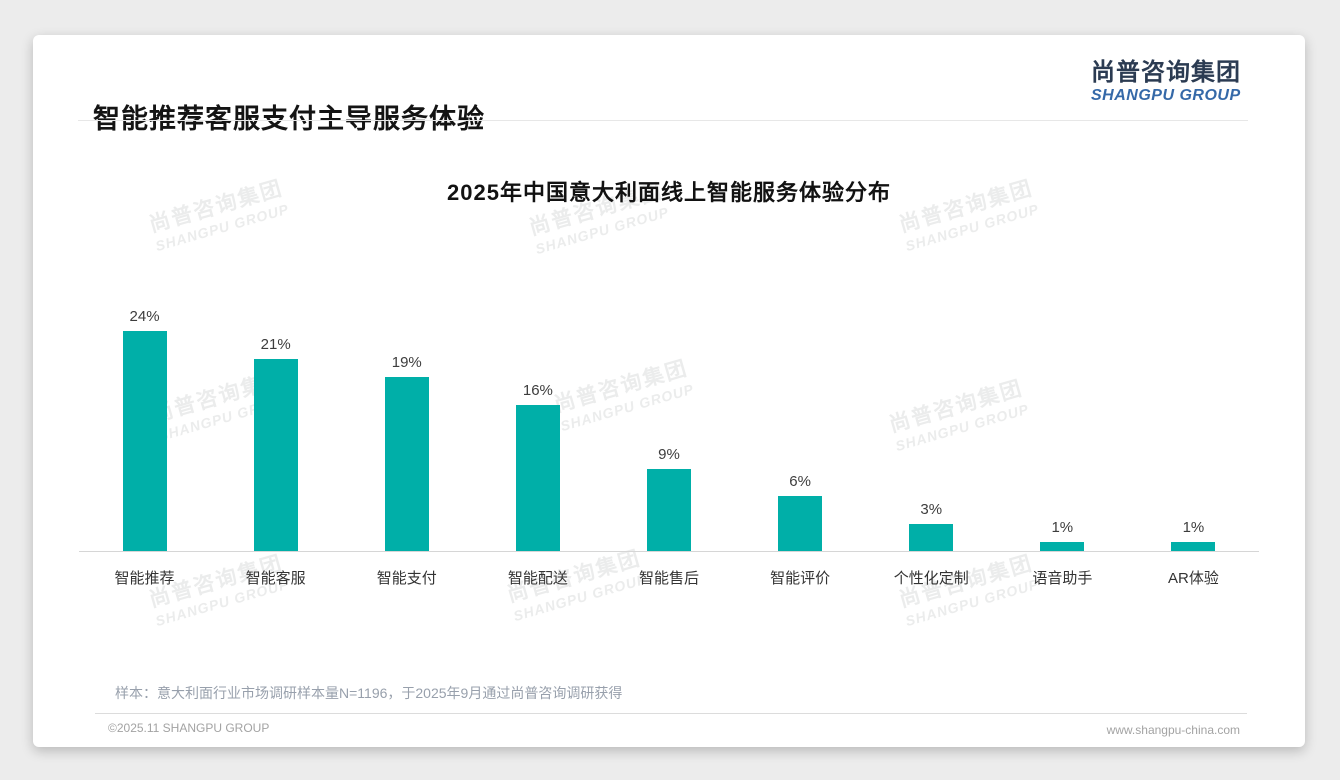 This screenshot has width=1340, height=780. What do you see at coordinates (931, 578) in the screenshot?
I see `category-label: 个性化定制` at bounding box center [931, 578].